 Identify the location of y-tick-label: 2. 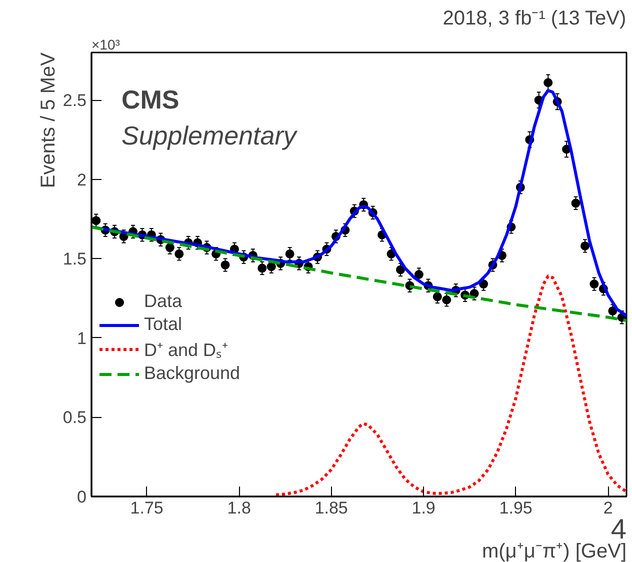
(82, 180).